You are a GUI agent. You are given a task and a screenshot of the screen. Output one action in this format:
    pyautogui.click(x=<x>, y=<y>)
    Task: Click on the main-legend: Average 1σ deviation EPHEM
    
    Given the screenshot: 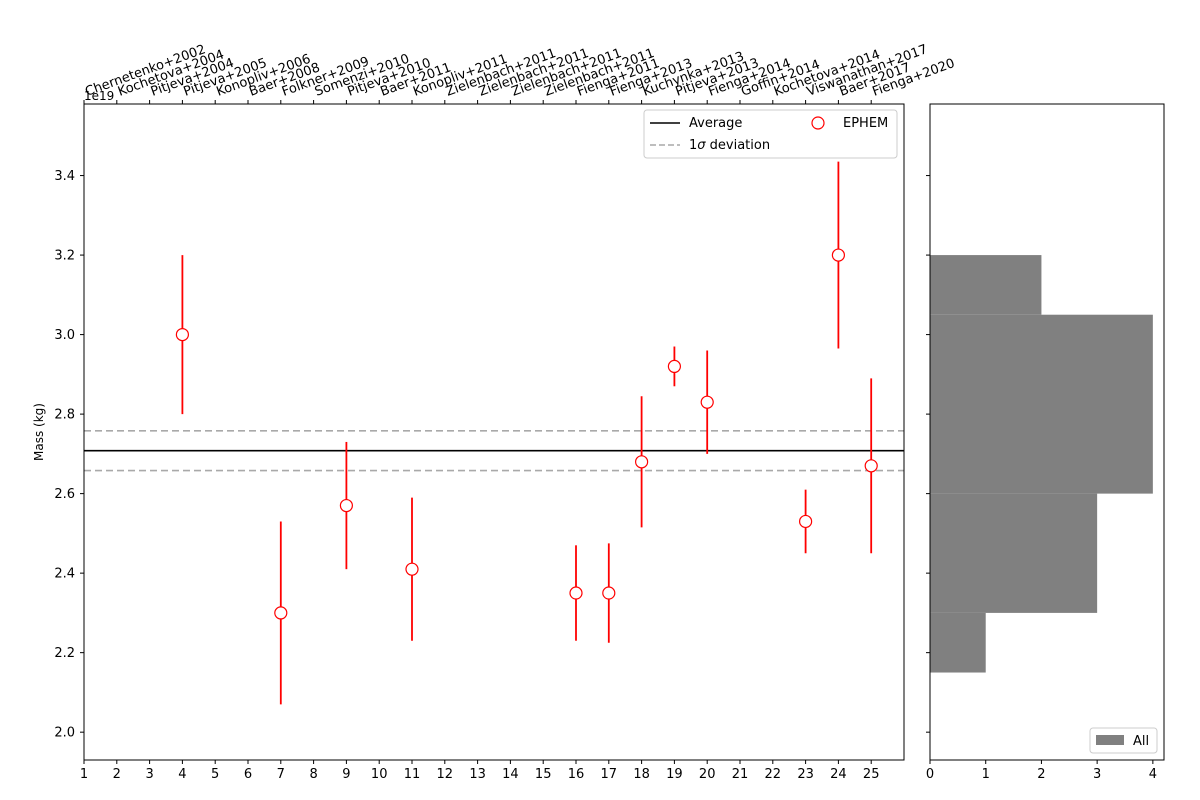 What is the action you would take?
    pyautogui.click(x=770, y=134)
    